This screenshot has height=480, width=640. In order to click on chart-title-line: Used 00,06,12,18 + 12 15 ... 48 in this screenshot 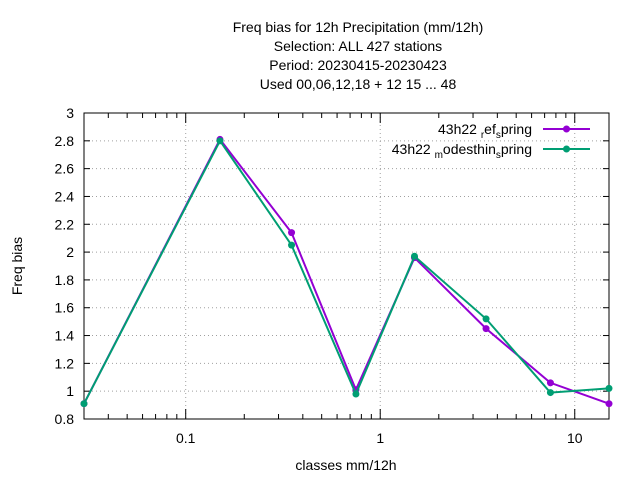, I will do `click(358, 84)`.